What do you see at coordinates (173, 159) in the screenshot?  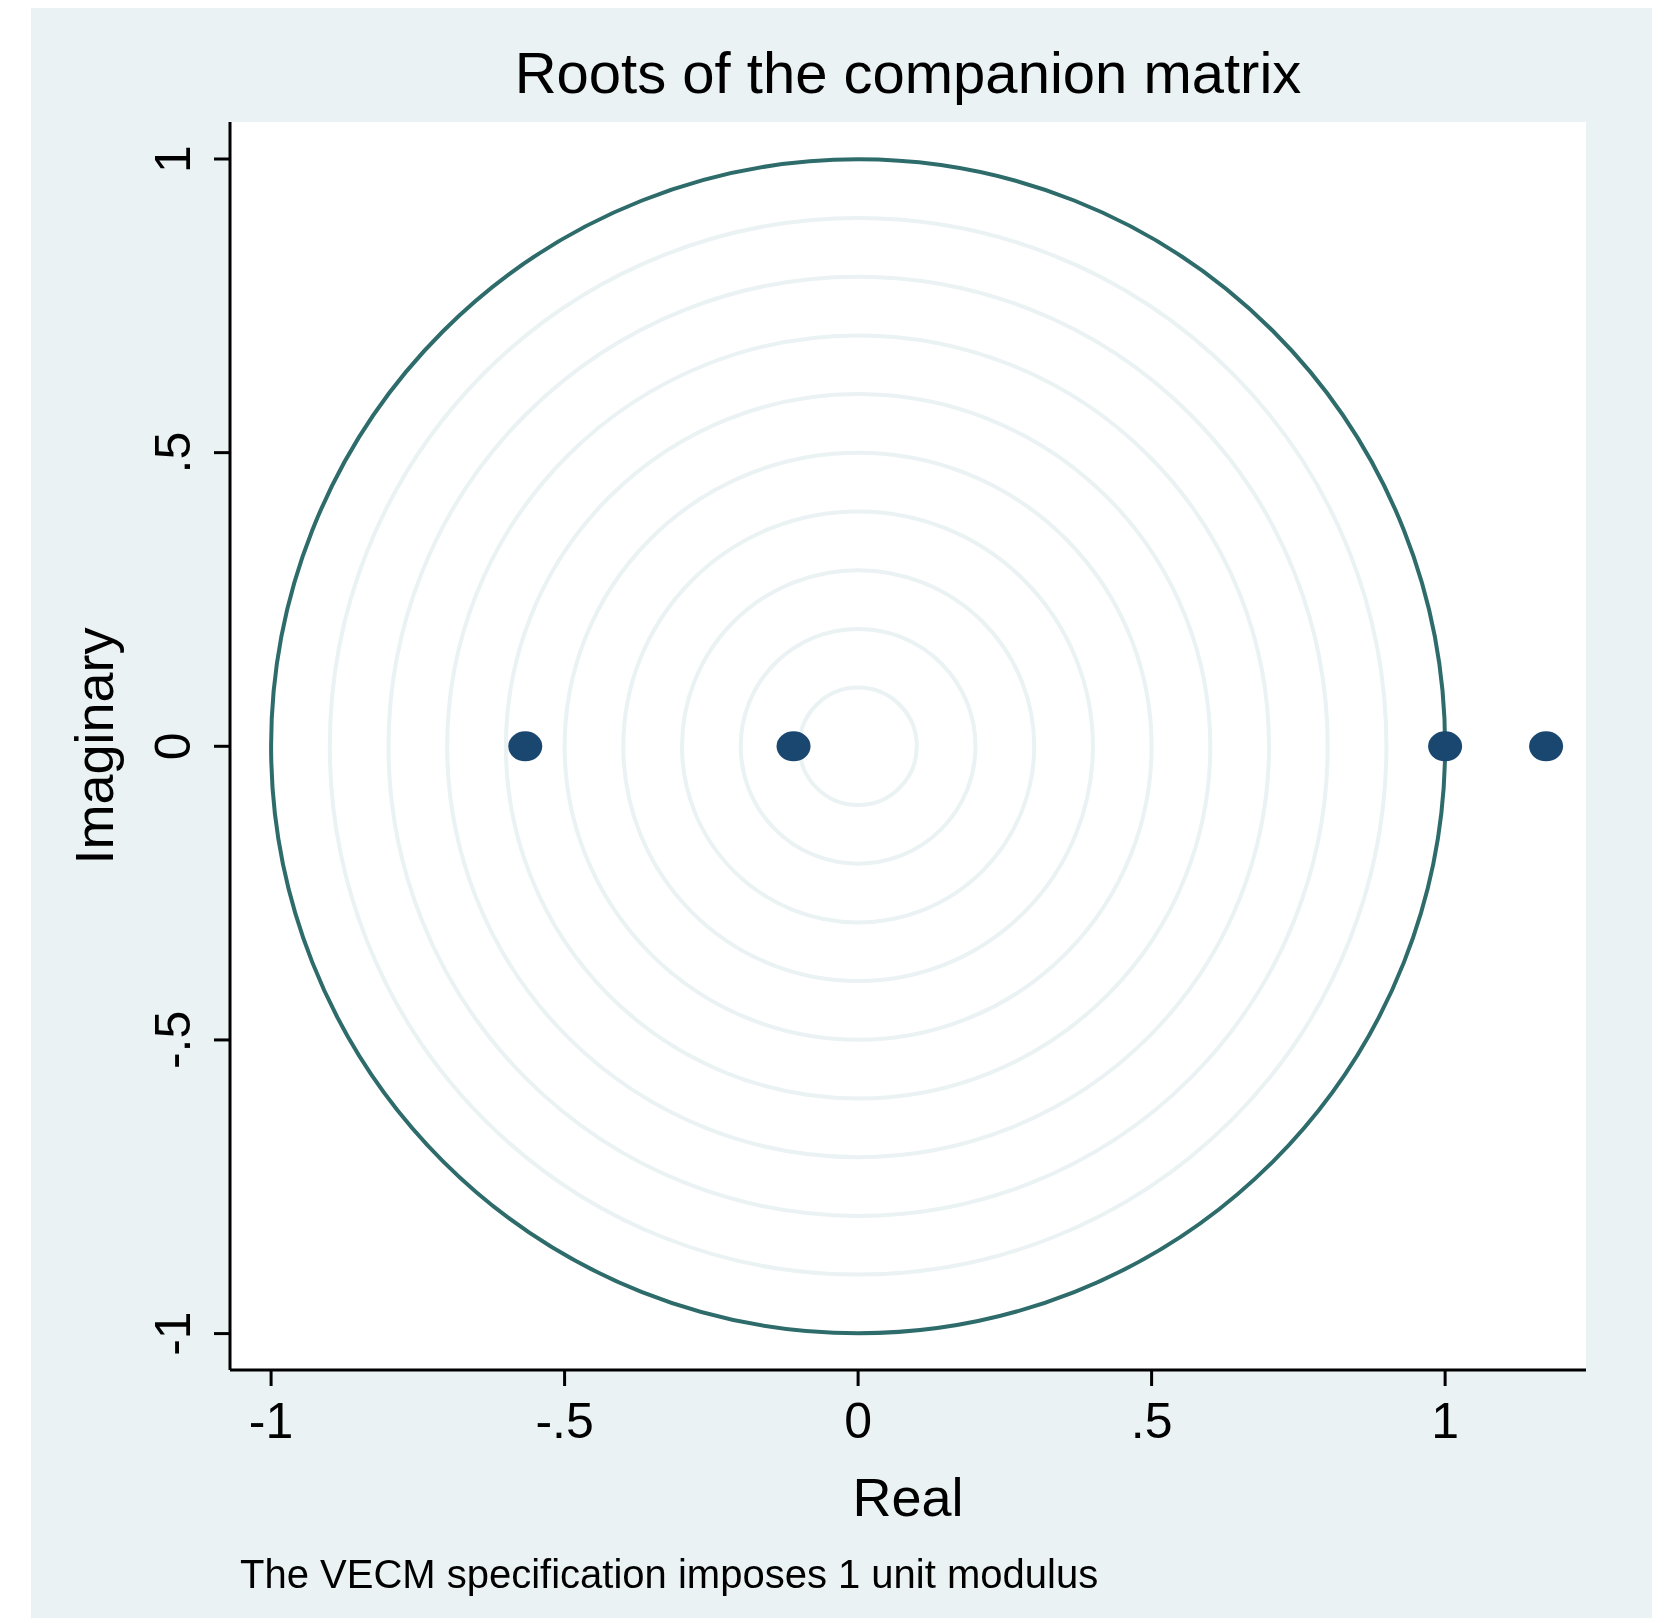 I see `y-tick-label: 1` at bounding box center [173, 159].